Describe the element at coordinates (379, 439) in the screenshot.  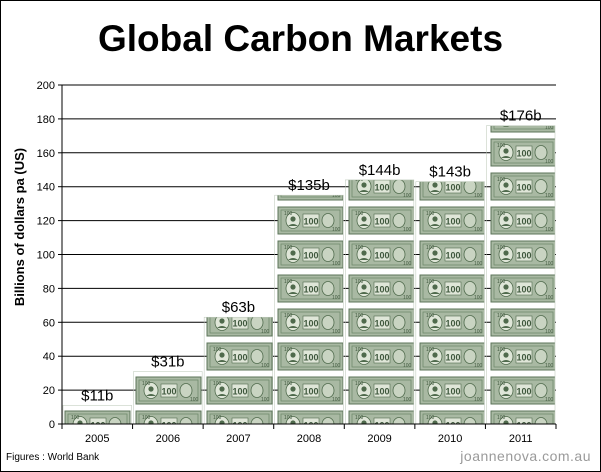
I see `x-tick-label-2009: 2009` at that location.